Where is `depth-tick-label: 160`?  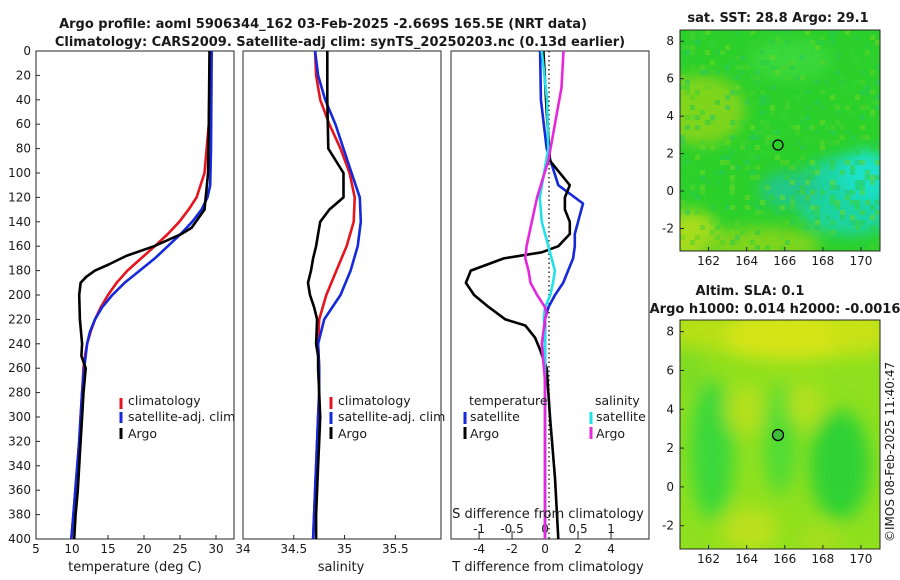 depth-tick-label: 160 is located at coordinates (19, 246).